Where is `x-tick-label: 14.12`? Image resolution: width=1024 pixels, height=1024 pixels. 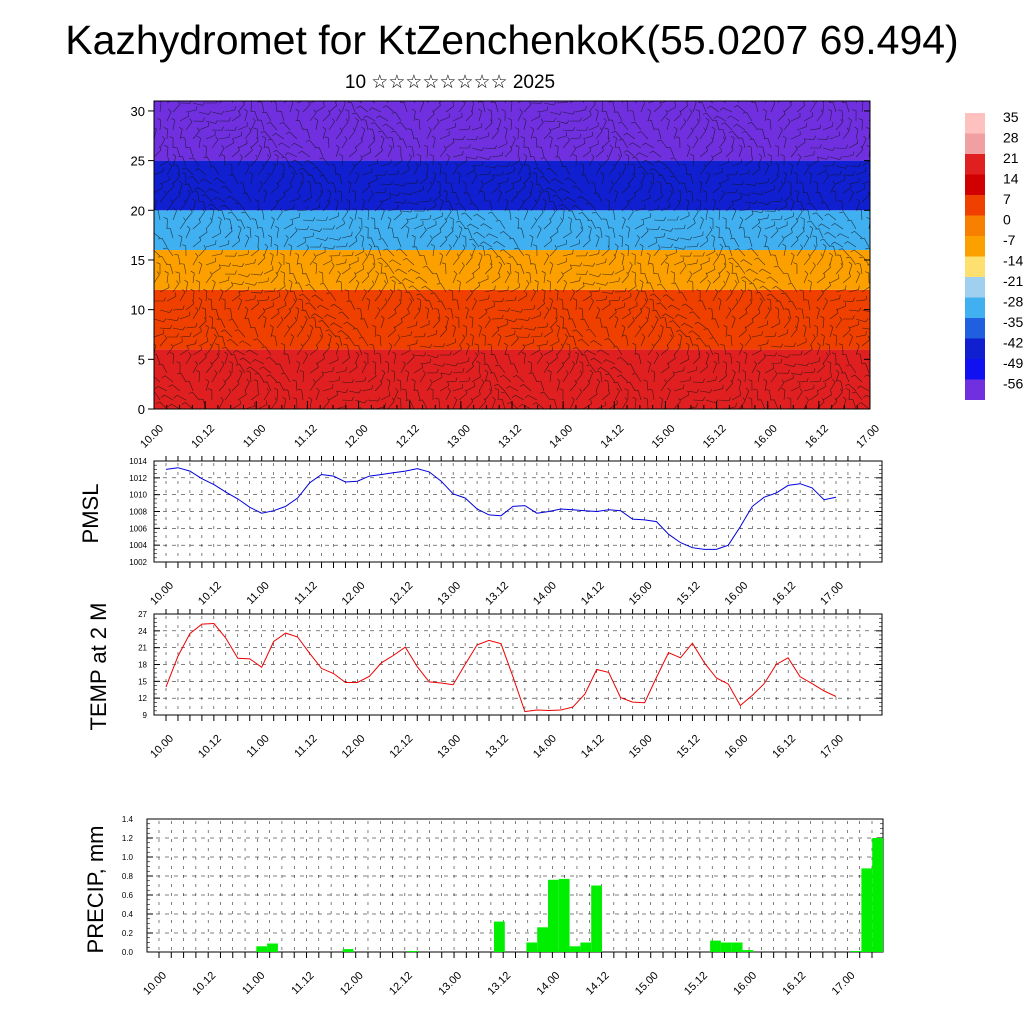
x-tick-label: 14.12 is located at coordinates (612, 437).